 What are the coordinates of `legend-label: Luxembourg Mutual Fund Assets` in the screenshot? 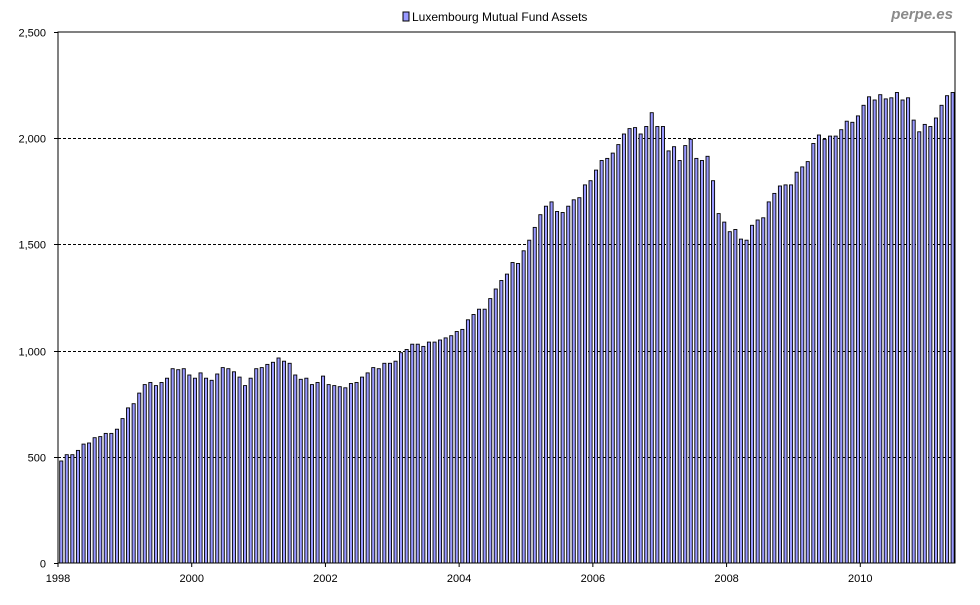 It's located at (499, 17).